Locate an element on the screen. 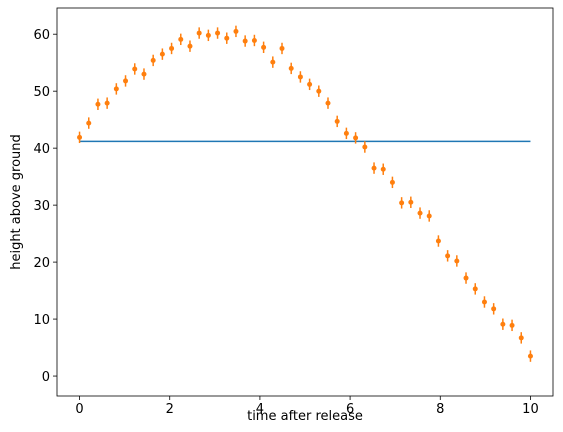 The height and width of the screenshot is (432, 563). x-tick-label: 6 is located at coordinates (350, 409).